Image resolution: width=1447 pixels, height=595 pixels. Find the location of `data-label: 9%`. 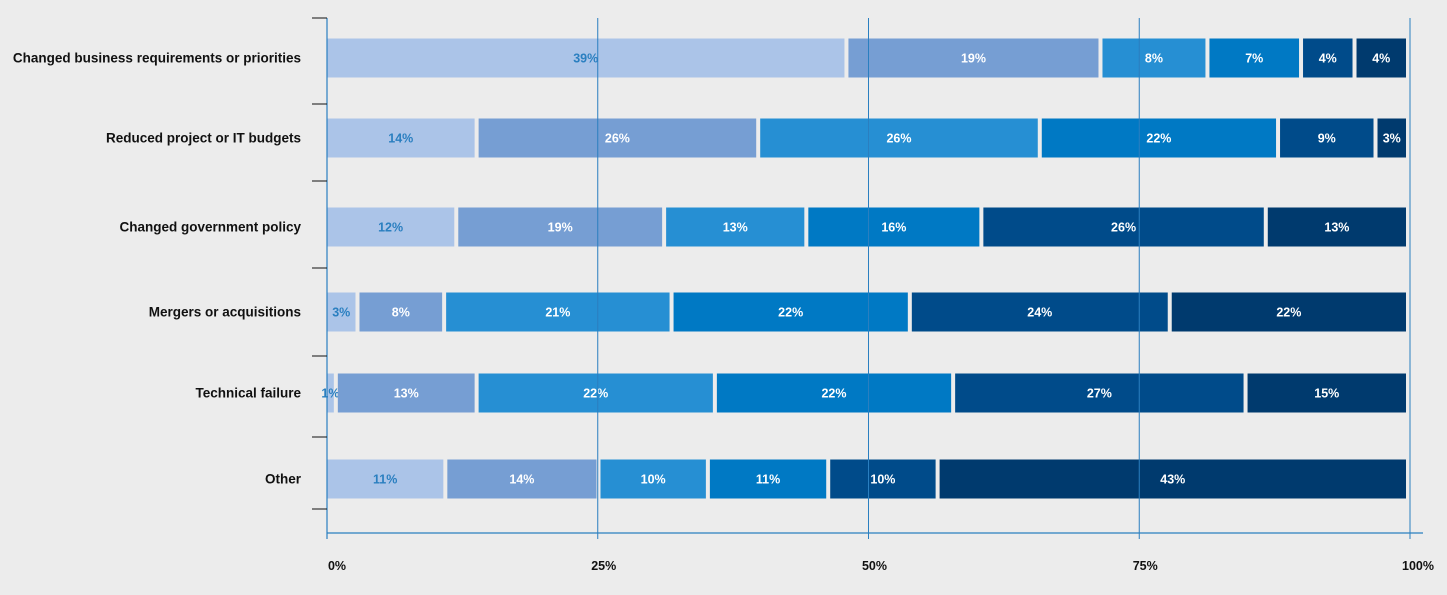

data-label: 9% is located at coordinates (1327, 139).